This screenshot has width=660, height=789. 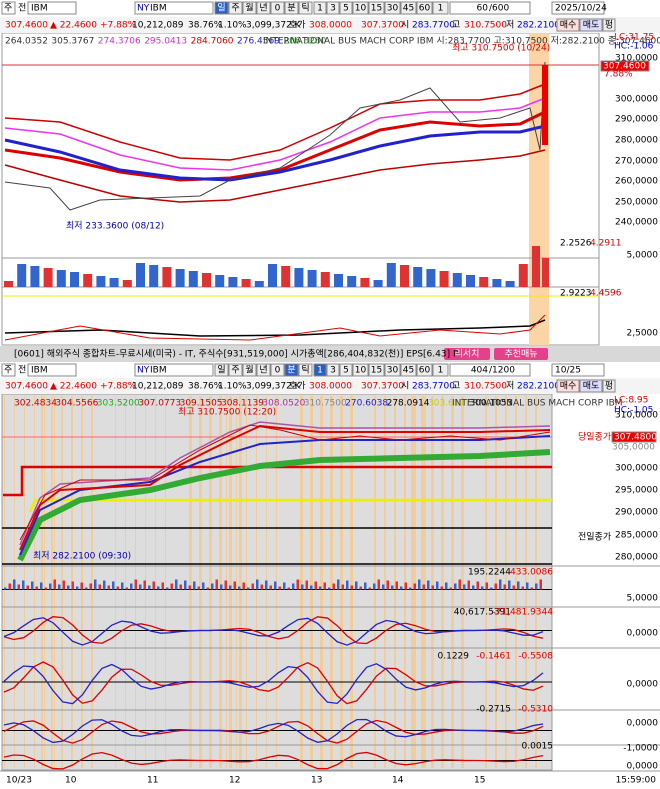 I want to click on research-button, so click(x=467, y=354).